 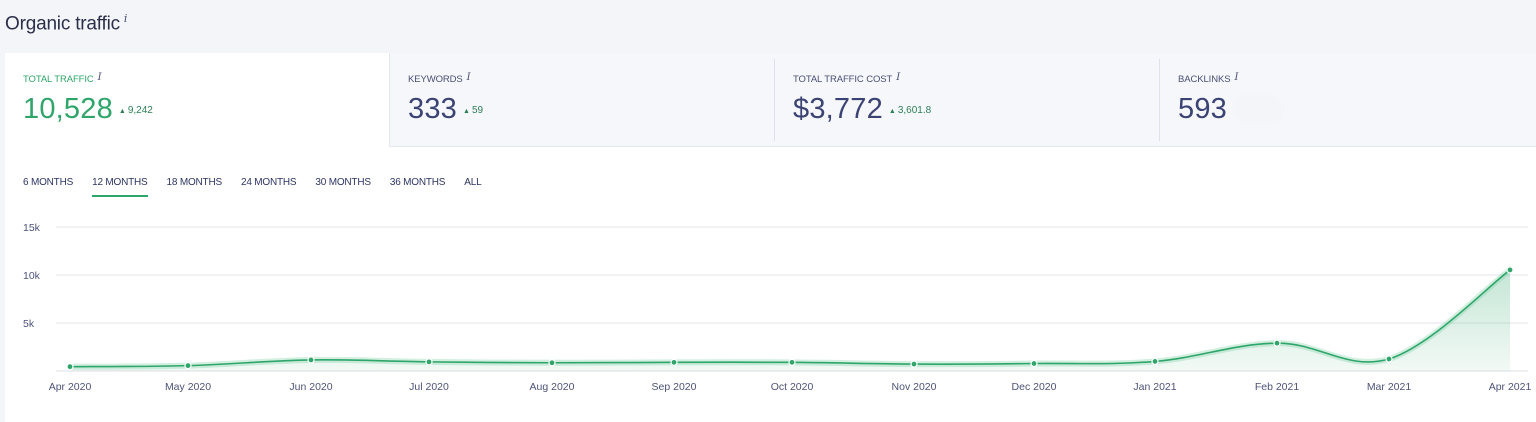 What do you see at coordinates (29, 324) in the screenshot?
I see `y-tick-label: 5k` at bounding box center [29, 324].